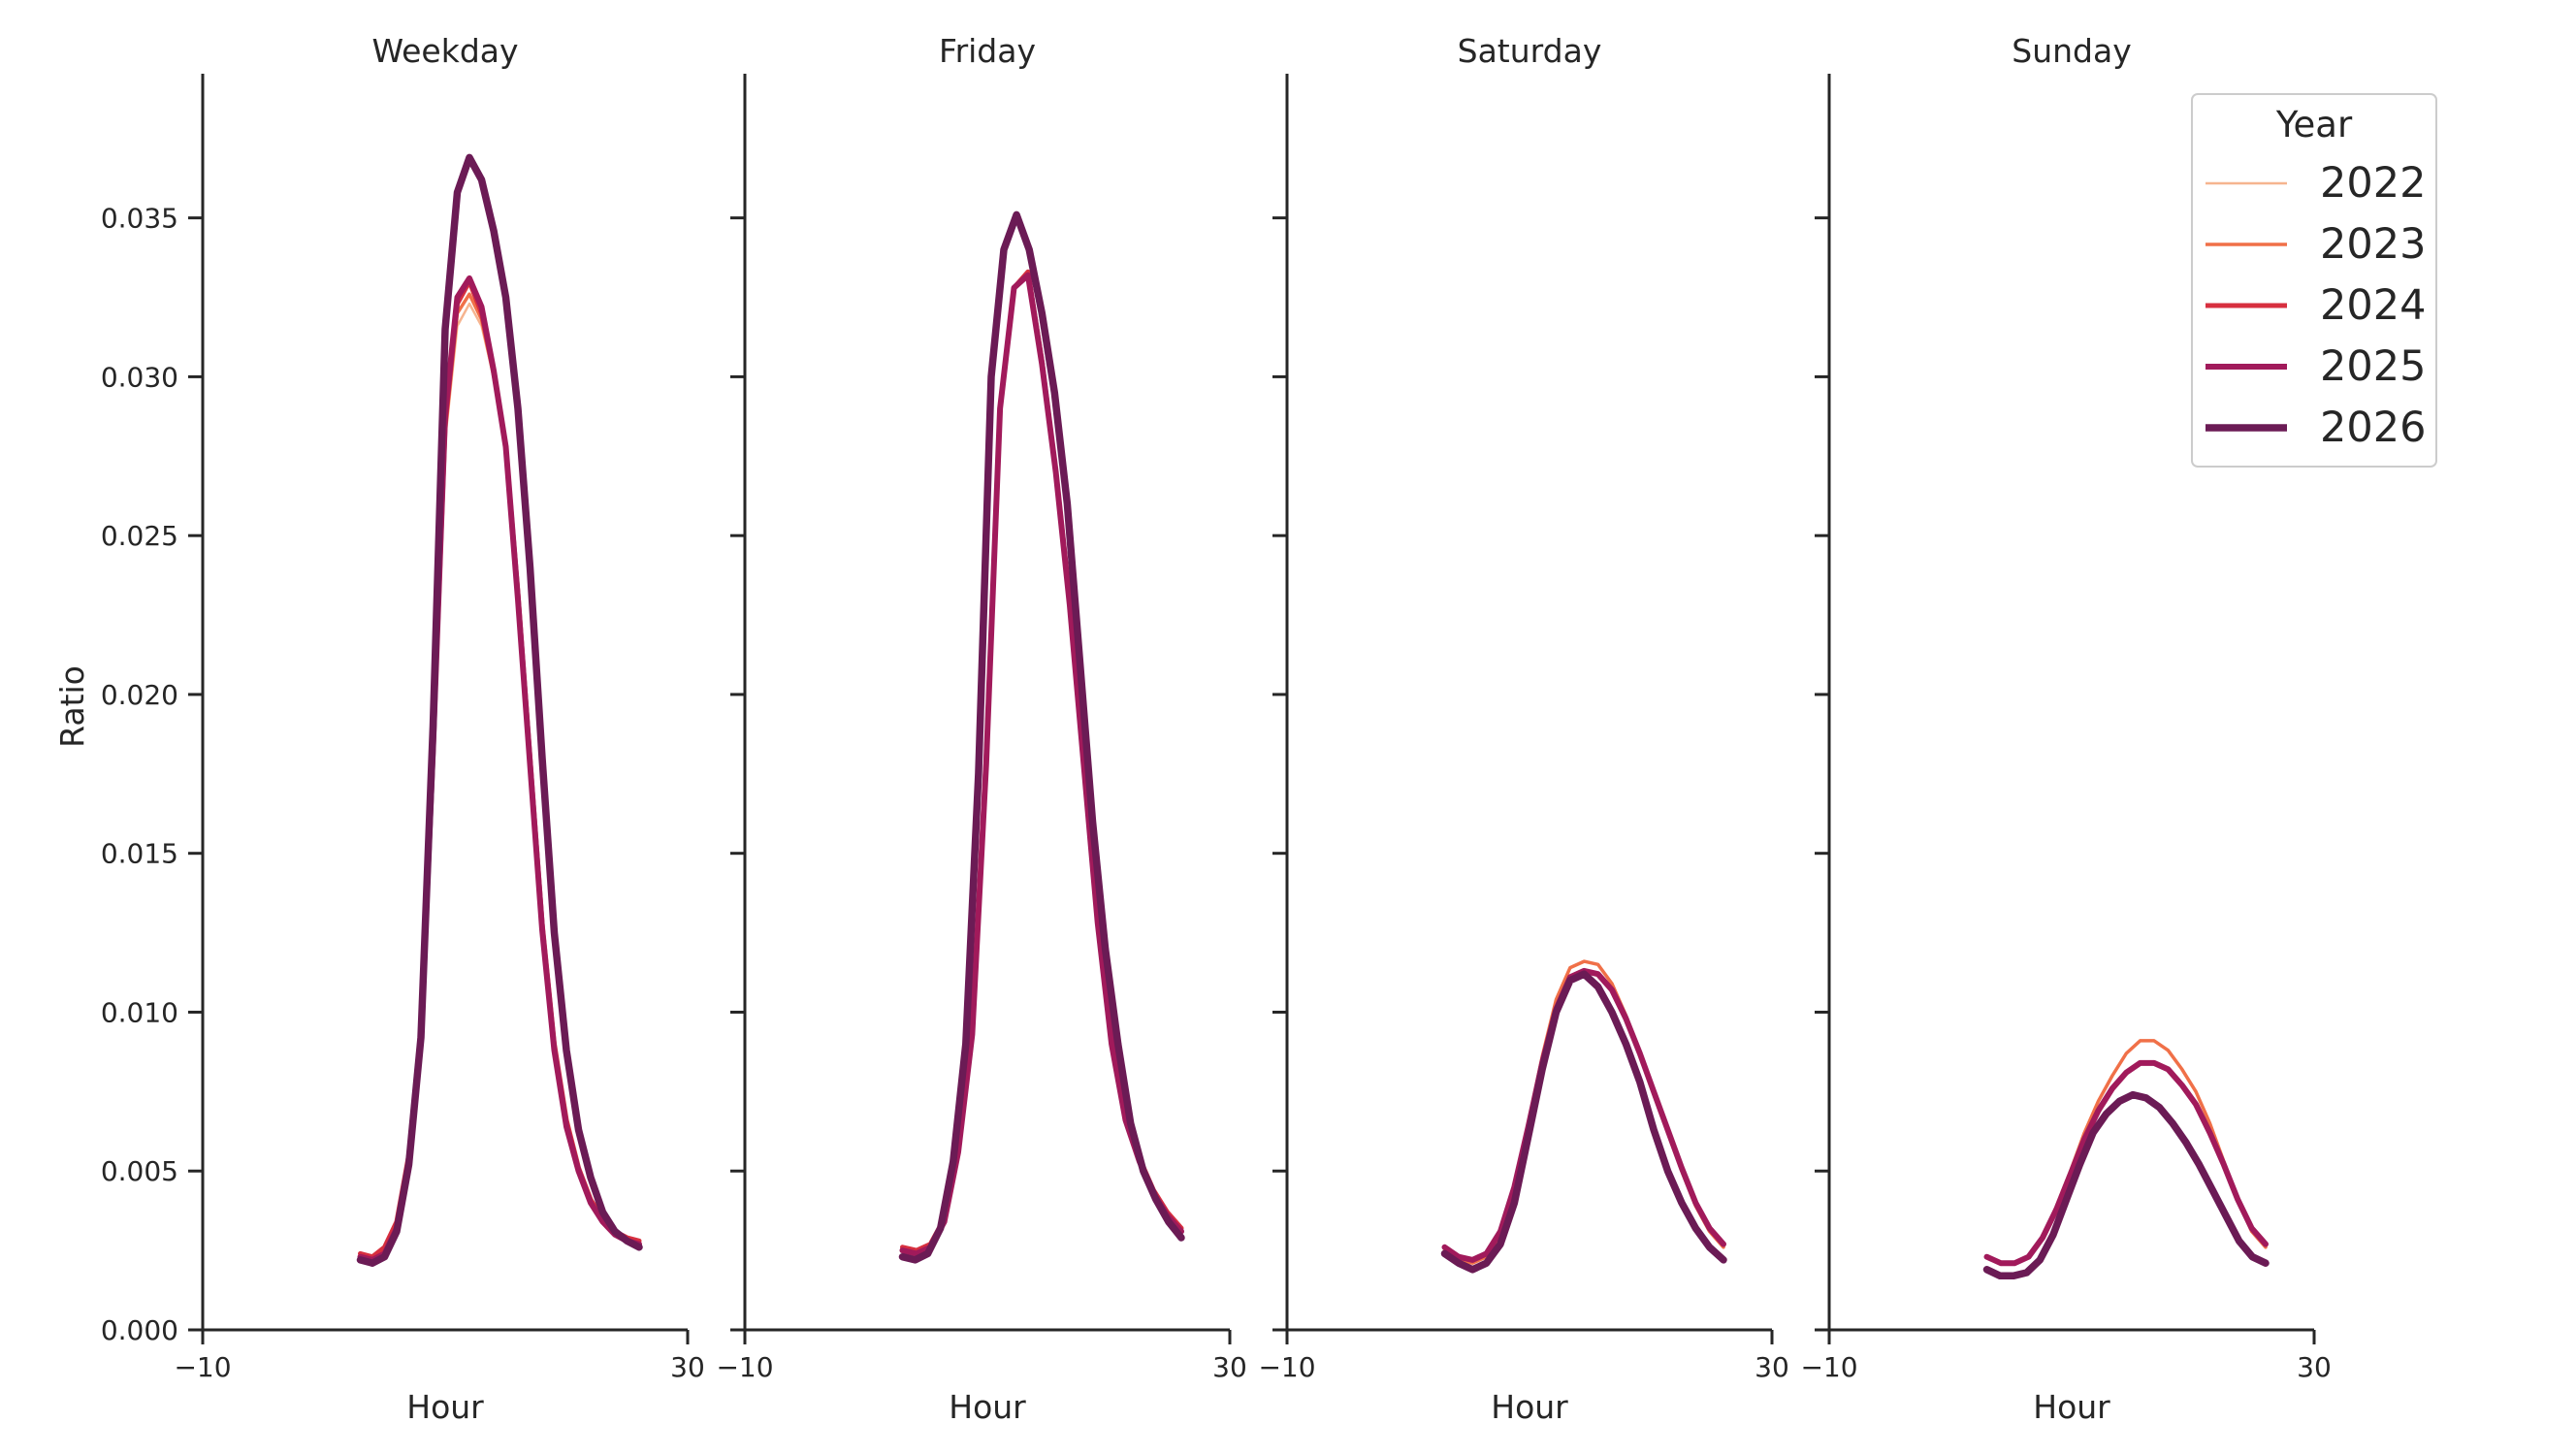  I want to click on panel-title: Friday, so click(987, 51).